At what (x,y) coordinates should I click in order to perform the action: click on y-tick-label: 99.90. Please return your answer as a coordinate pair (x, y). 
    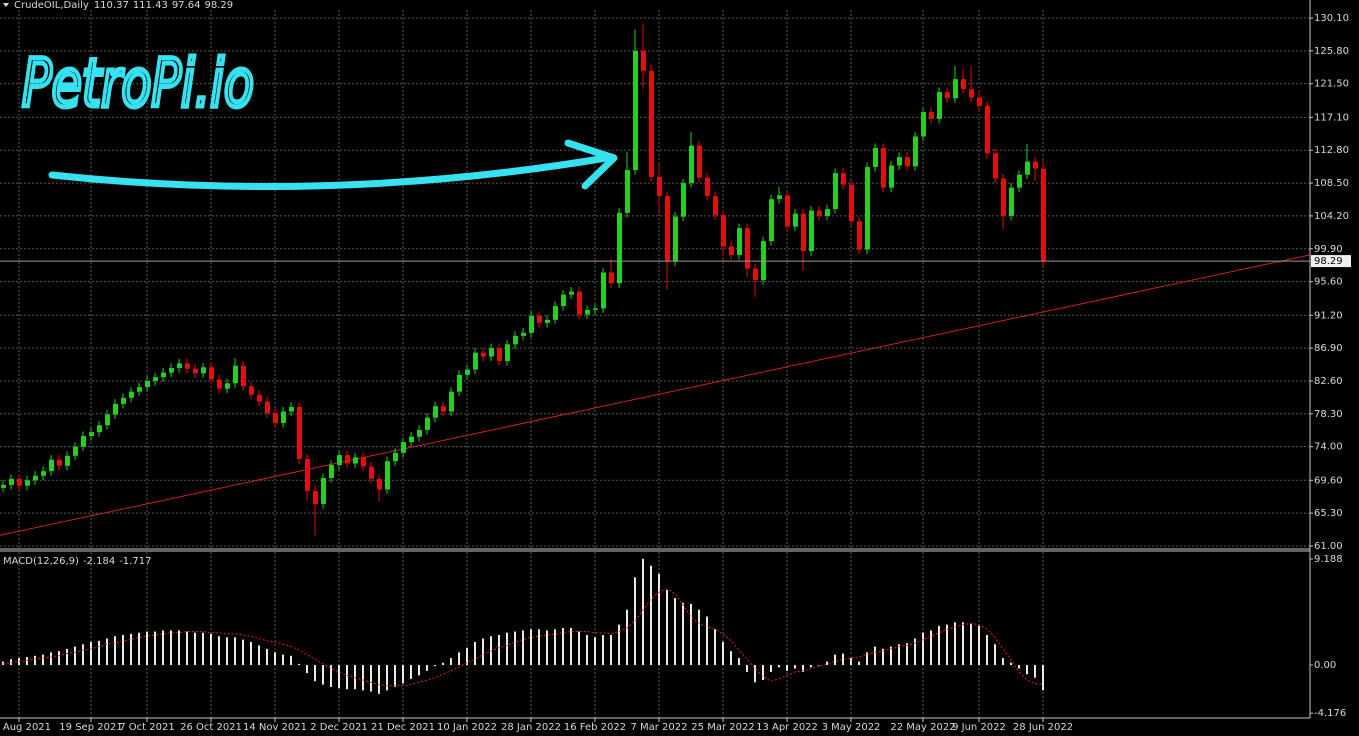
    Looking at the image, I should click on (1328, 249).